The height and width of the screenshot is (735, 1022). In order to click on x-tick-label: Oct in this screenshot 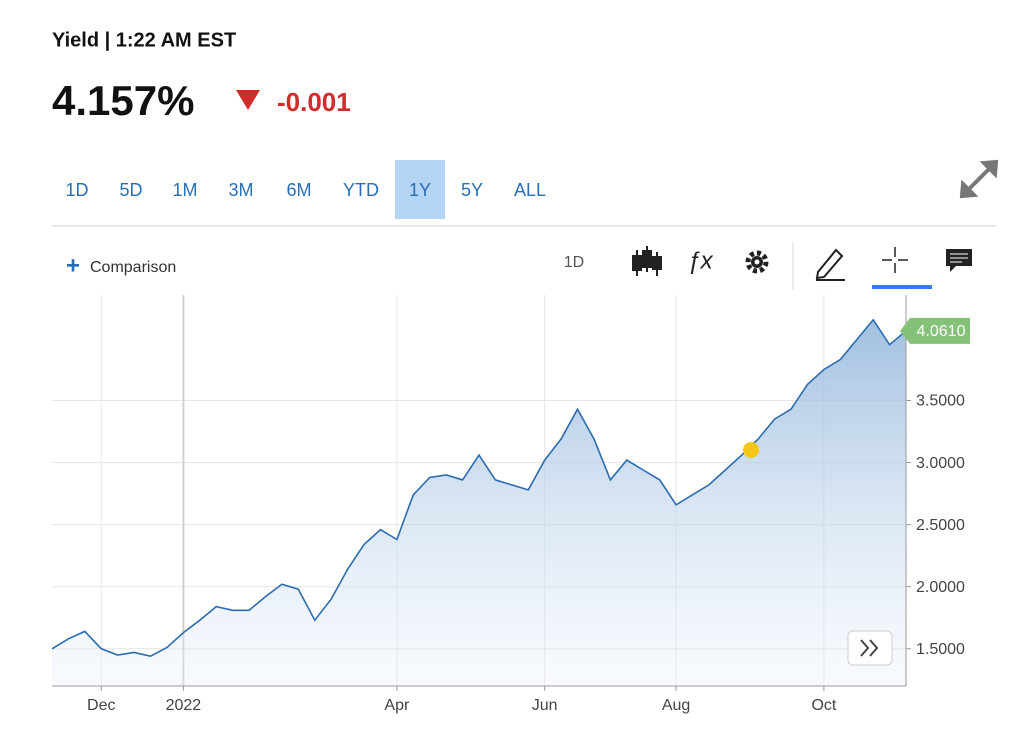, I will do `click(823, 705)`.